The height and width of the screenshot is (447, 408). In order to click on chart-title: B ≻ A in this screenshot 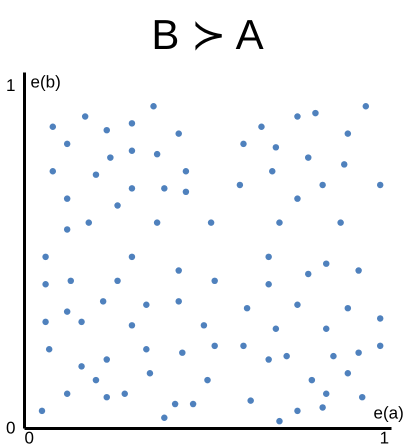, I will do `click(207, 34)`.